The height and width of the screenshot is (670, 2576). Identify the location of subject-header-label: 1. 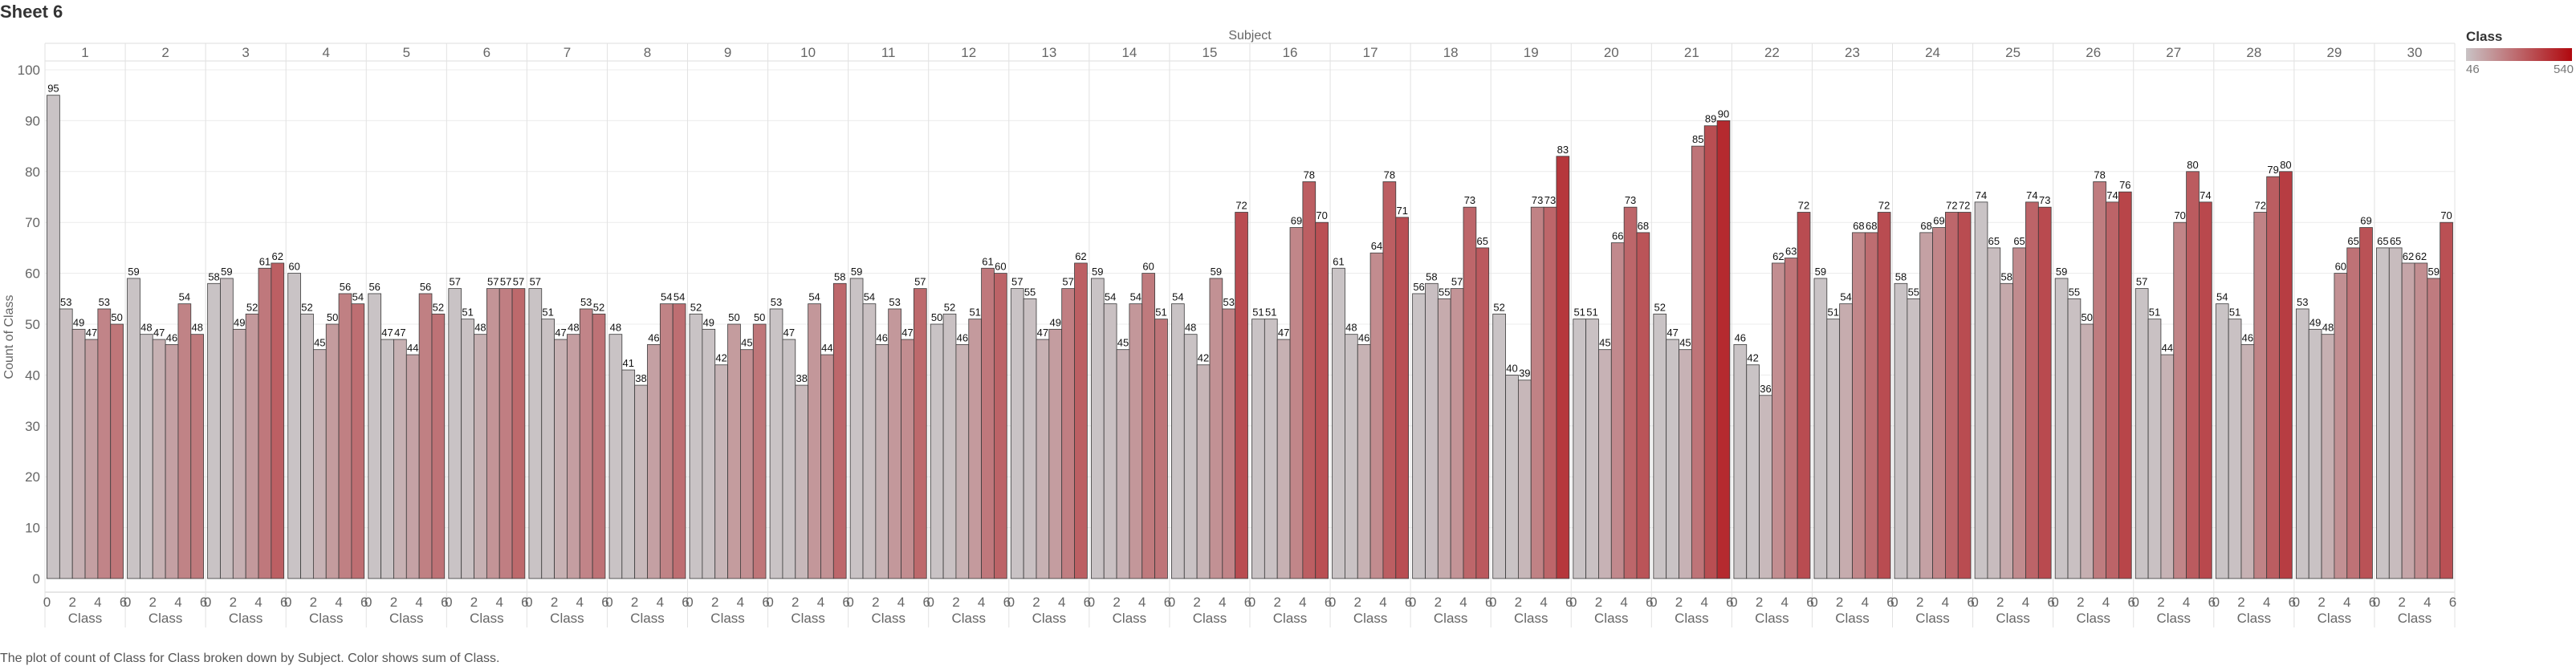
(84, 52).